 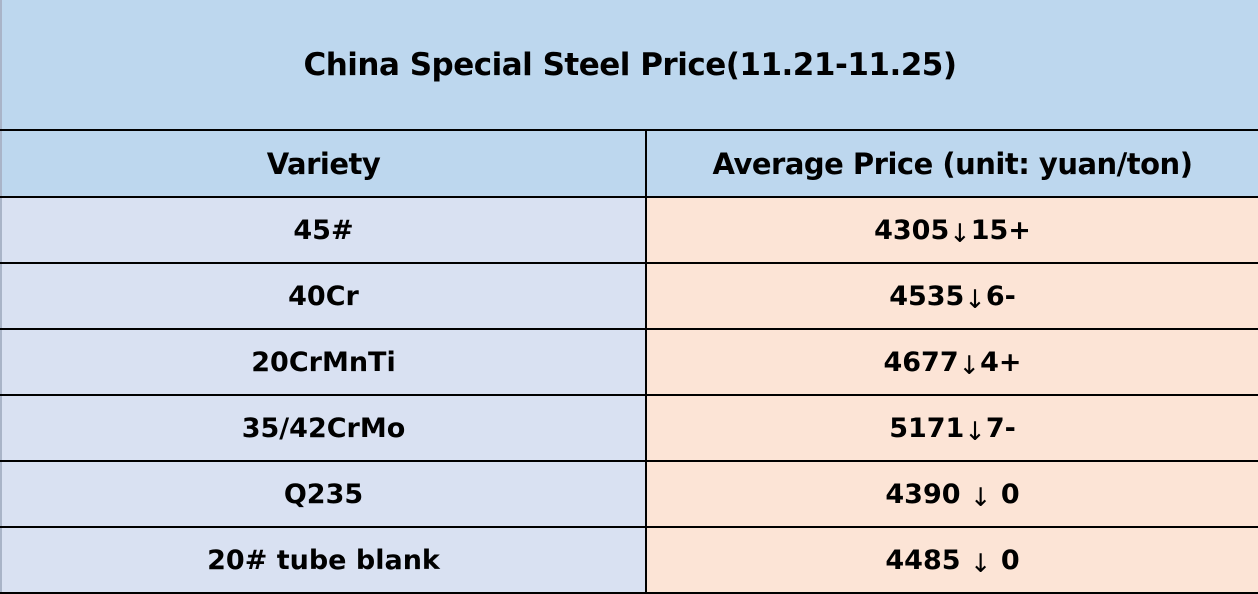 I want to click on price-change: 15+, so click(x=1000, y=230).